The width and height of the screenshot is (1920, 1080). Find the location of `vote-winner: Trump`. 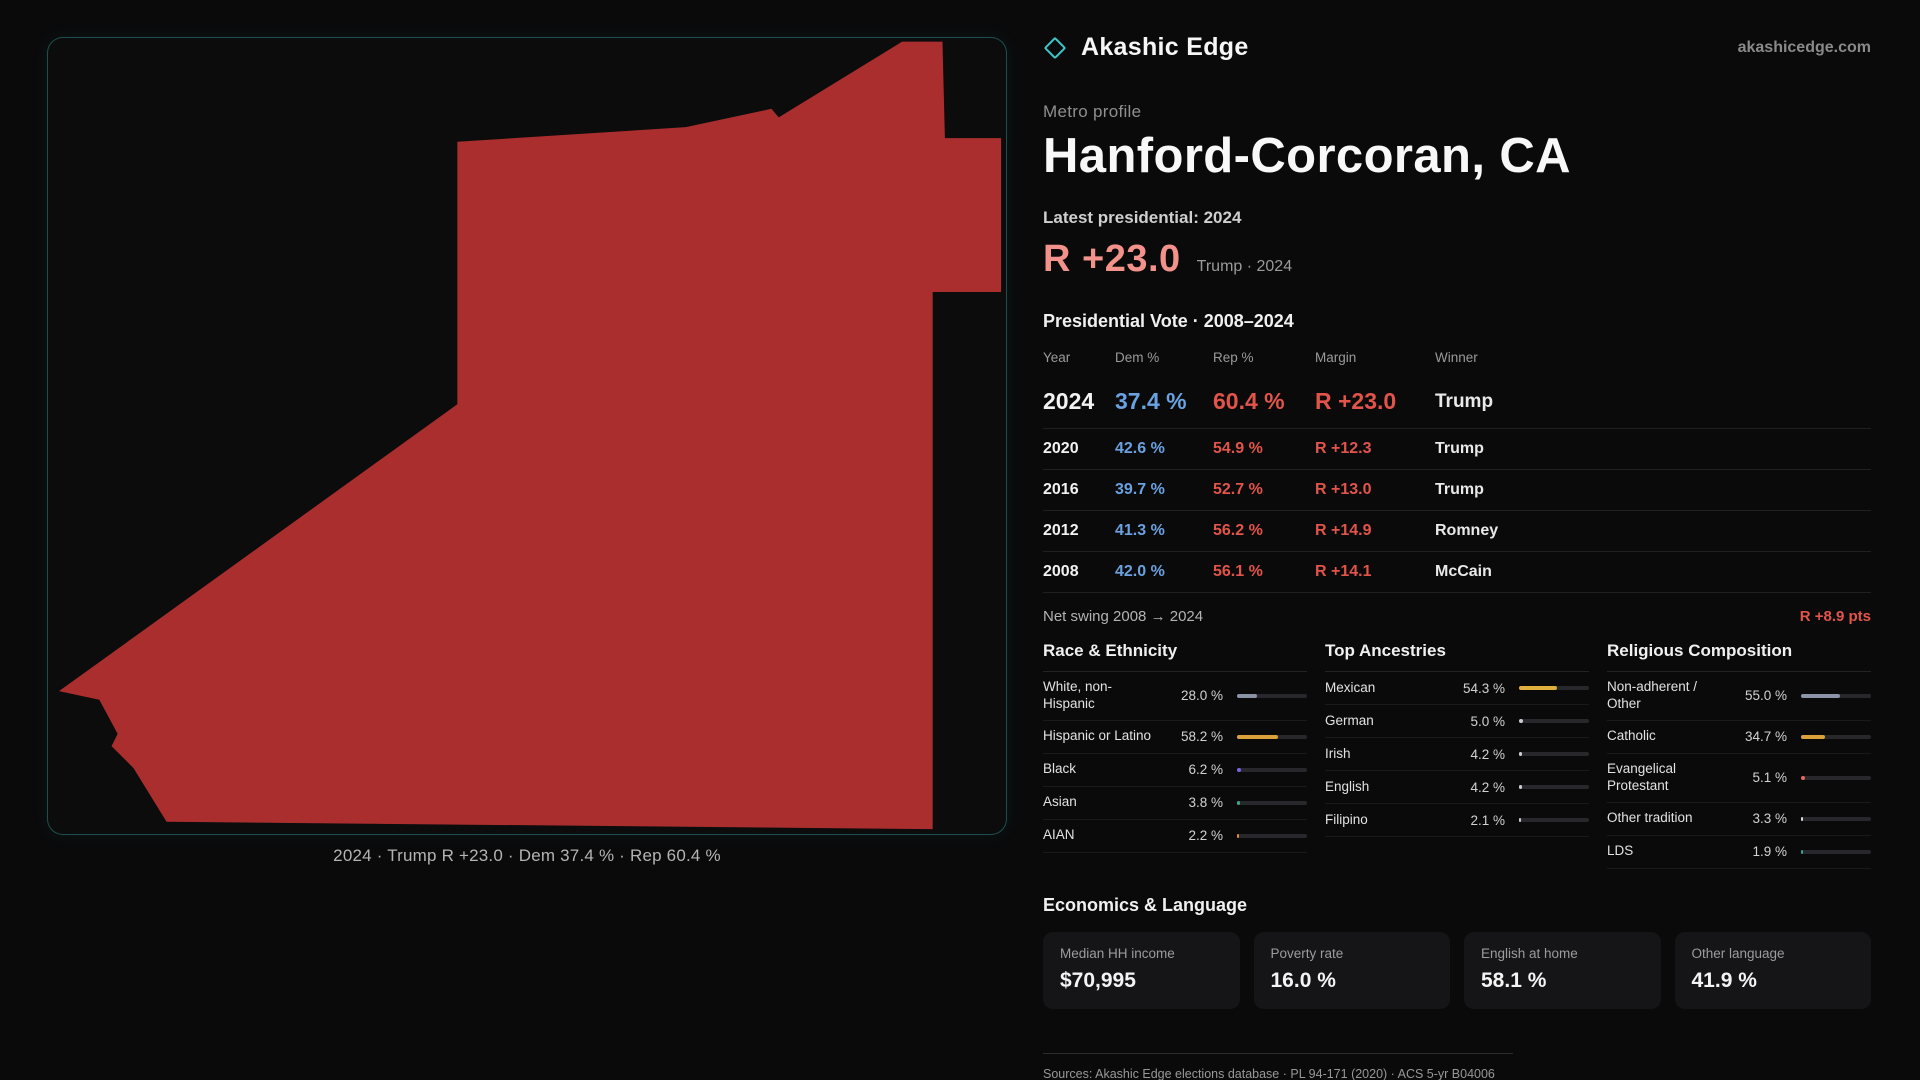

vote-winner: Trump is located at coordinates (1459, 448).